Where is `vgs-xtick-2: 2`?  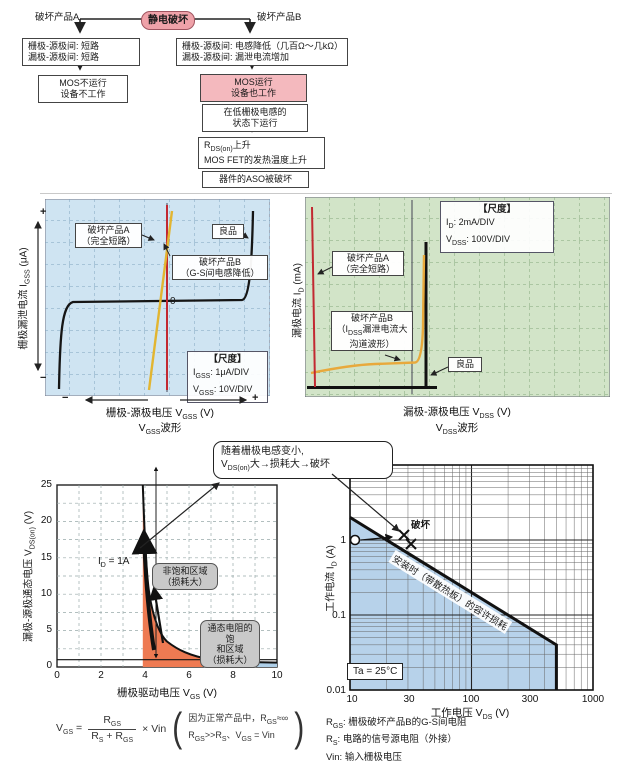
vgs-xtick-2: 2 is located at coordinates (101, 675).